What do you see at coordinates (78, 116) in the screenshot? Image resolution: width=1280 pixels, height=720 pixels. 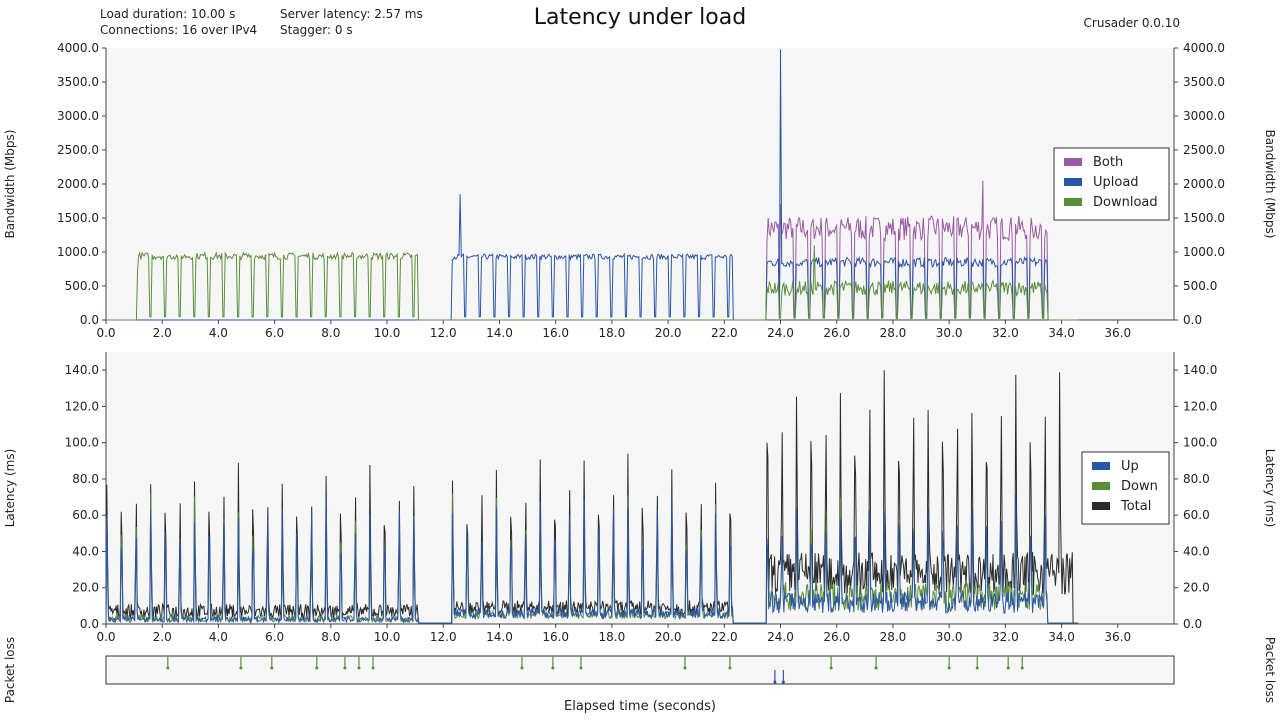 I see `bandwidth-ytick-label: 3000.0` at bounding box center [78, 116].